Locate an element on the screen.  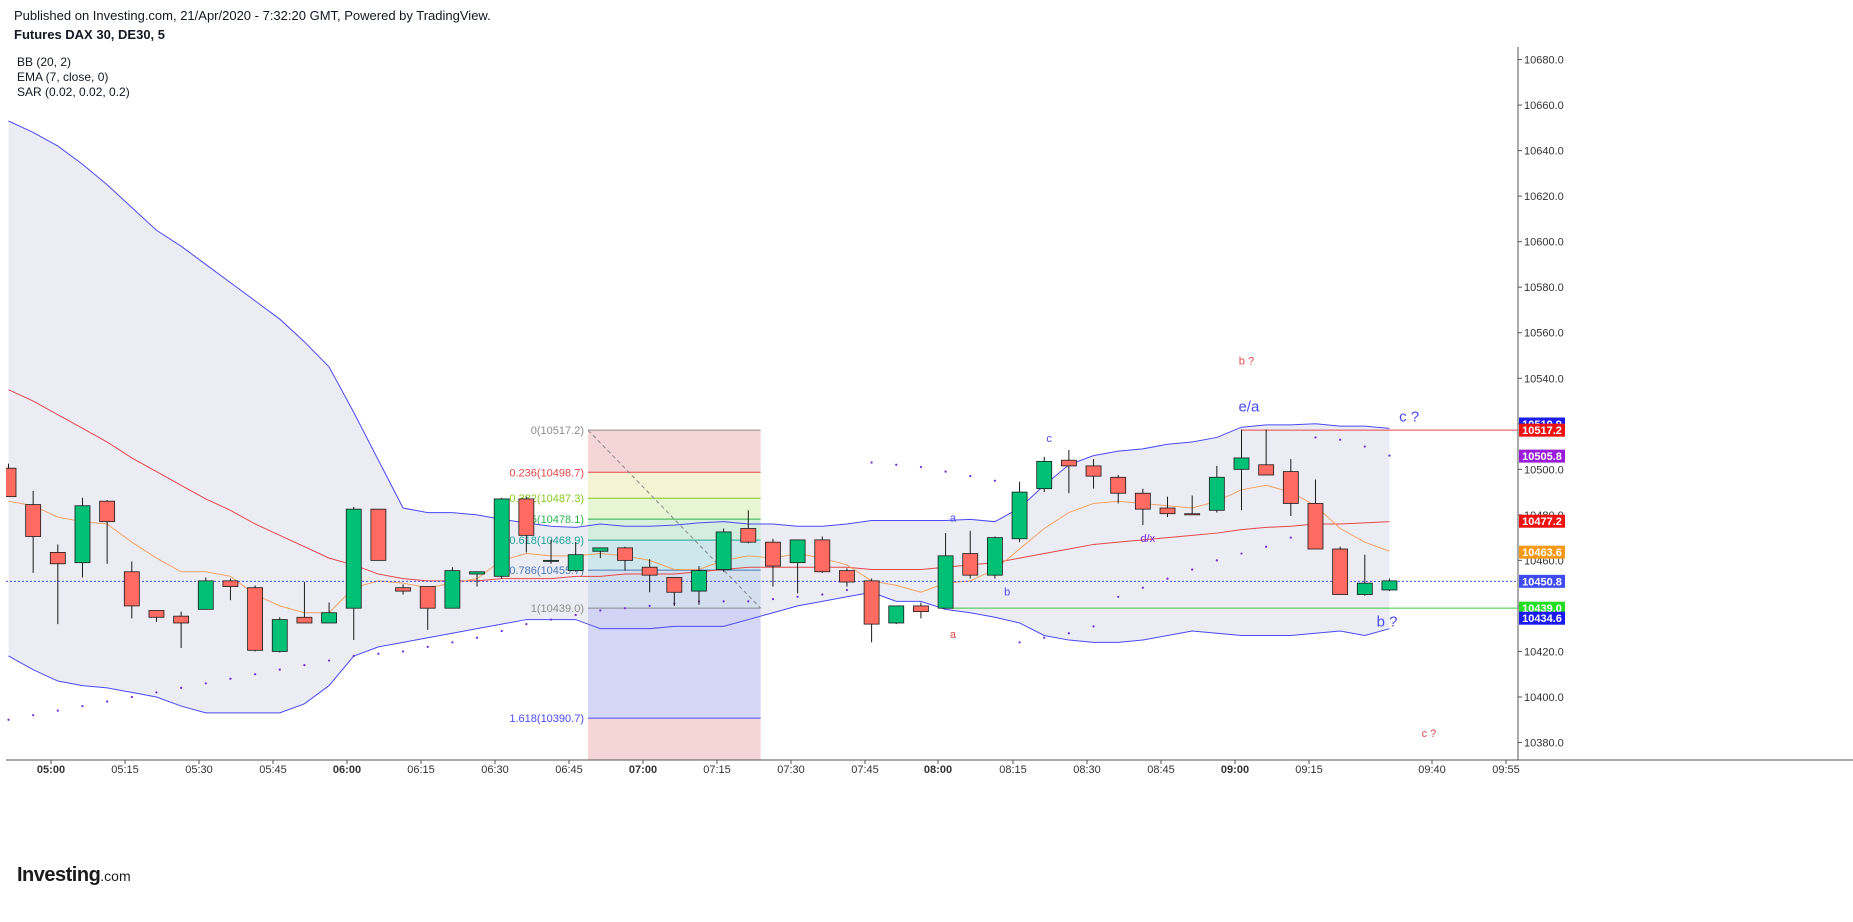
indicator-sar: SAR (0.02, 0.02, 0.2) is located at coordinates (73, 92).